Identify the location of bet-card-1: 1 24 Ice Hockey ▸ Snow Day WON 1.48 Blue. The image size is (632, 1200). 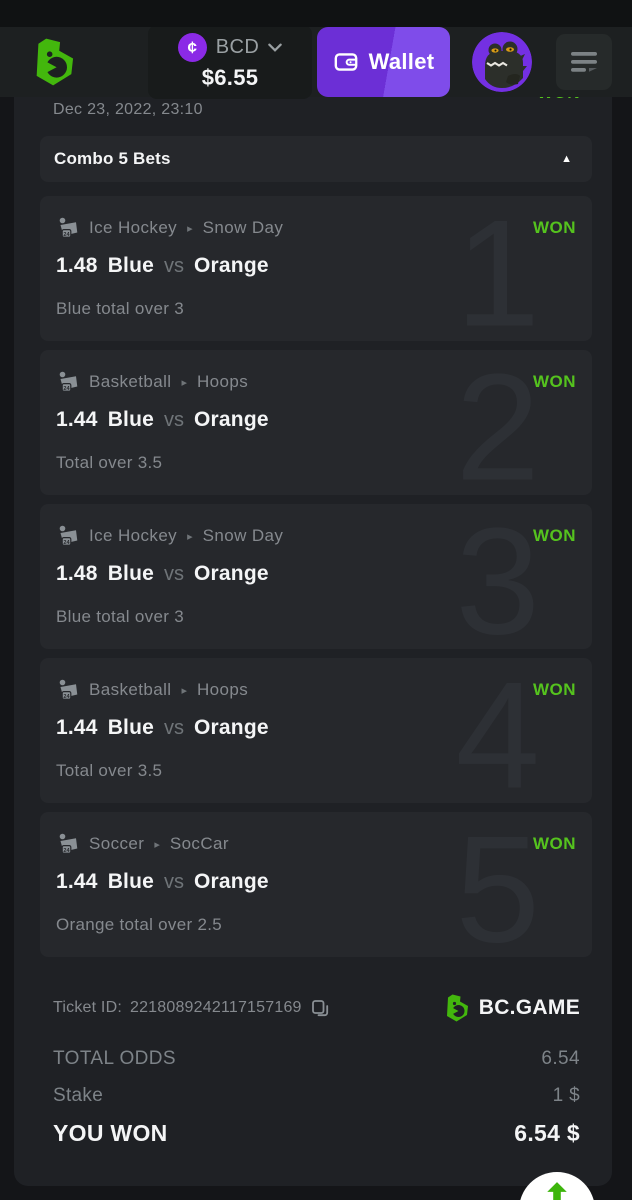
(316, 268).